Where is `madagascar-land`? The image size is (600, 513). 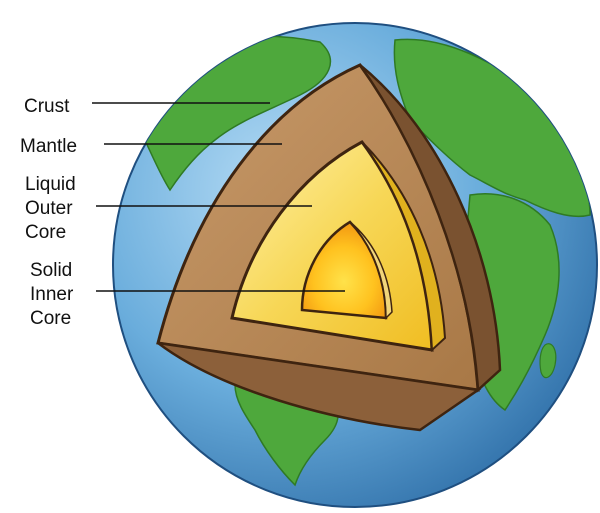
madagascar-land is located at coordinates (548, 361).